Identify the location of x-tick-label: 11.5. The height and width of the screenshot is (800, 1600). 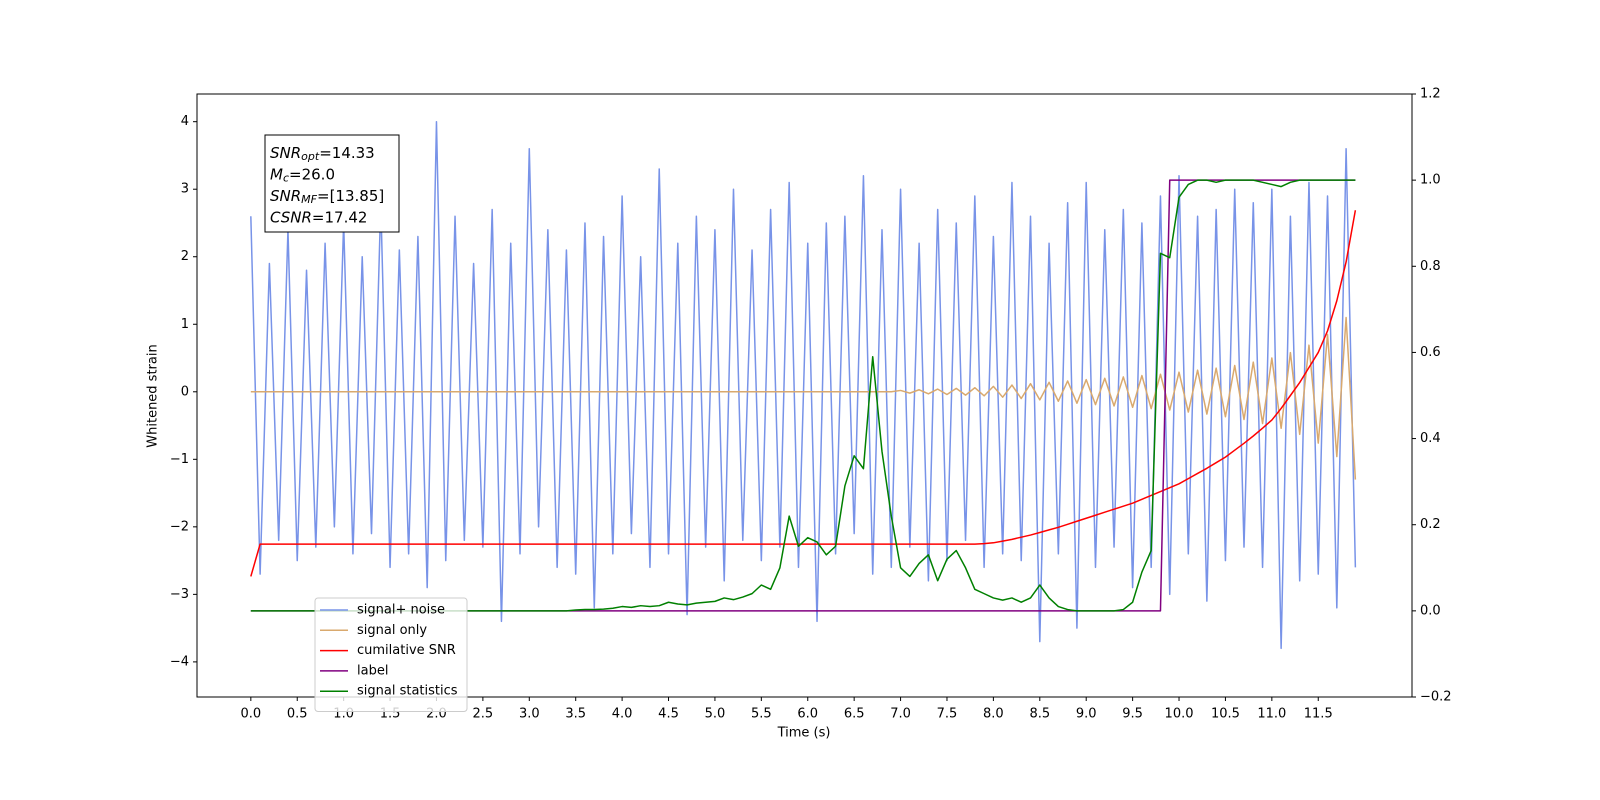
(1318, 714).